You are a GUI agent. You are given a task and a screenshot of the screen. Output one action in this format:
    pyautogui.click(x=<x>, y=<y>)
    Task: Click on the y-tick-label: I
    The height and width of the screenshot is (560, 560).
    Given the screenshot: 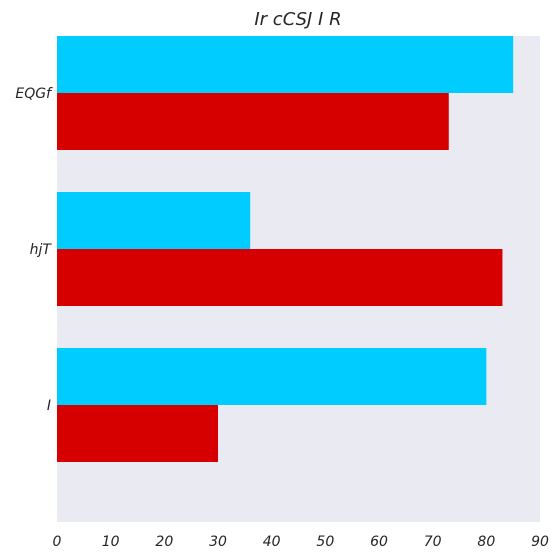 What is the action you would take?
    pyautogui.click(x=49, y=406)
    